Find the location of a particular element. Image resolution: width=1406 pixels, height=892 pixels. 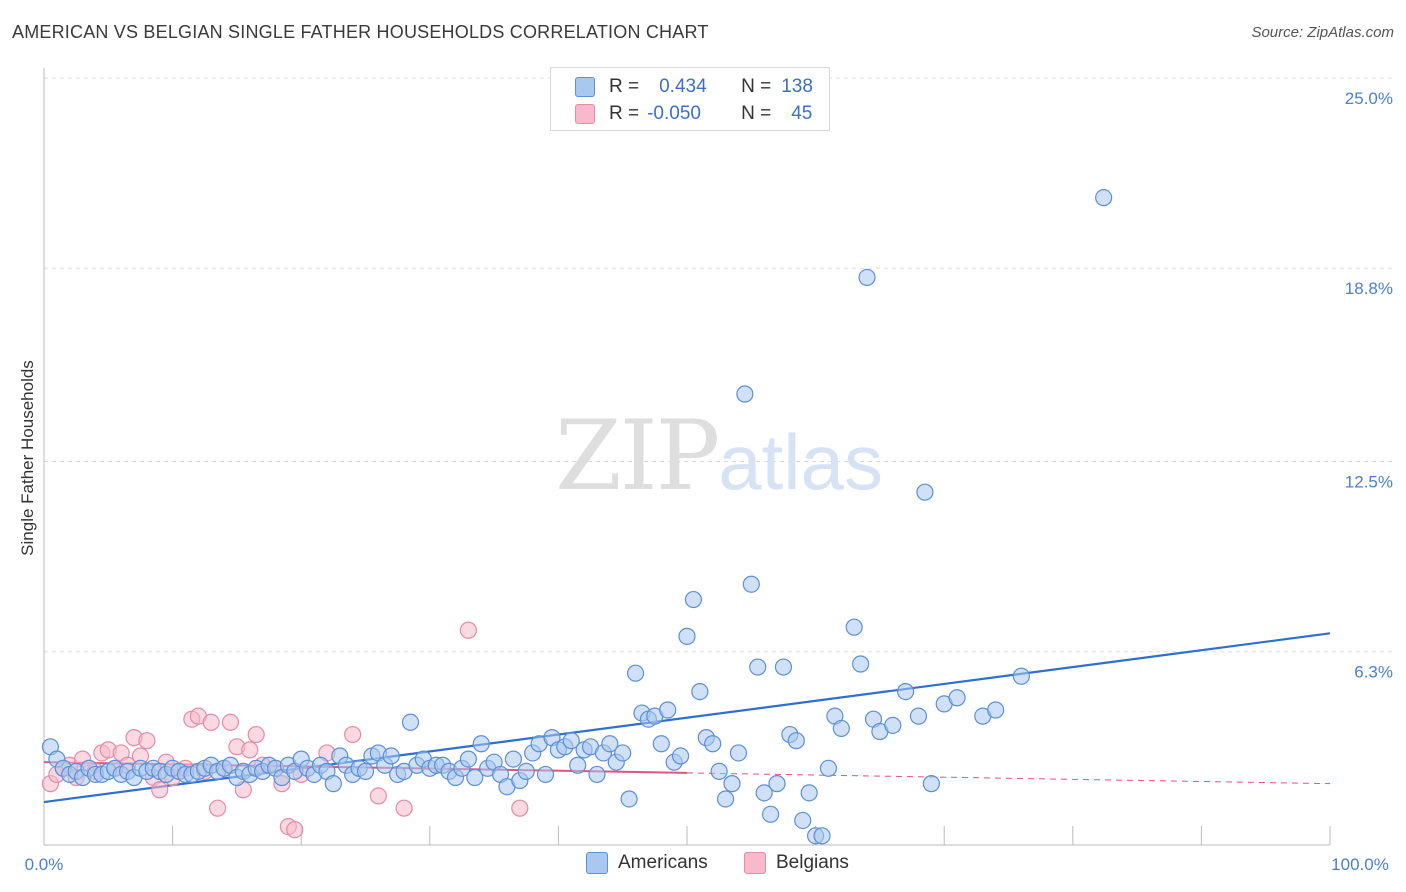

x-tick-label-min: 0.0% is located at coordinates (44, 864).